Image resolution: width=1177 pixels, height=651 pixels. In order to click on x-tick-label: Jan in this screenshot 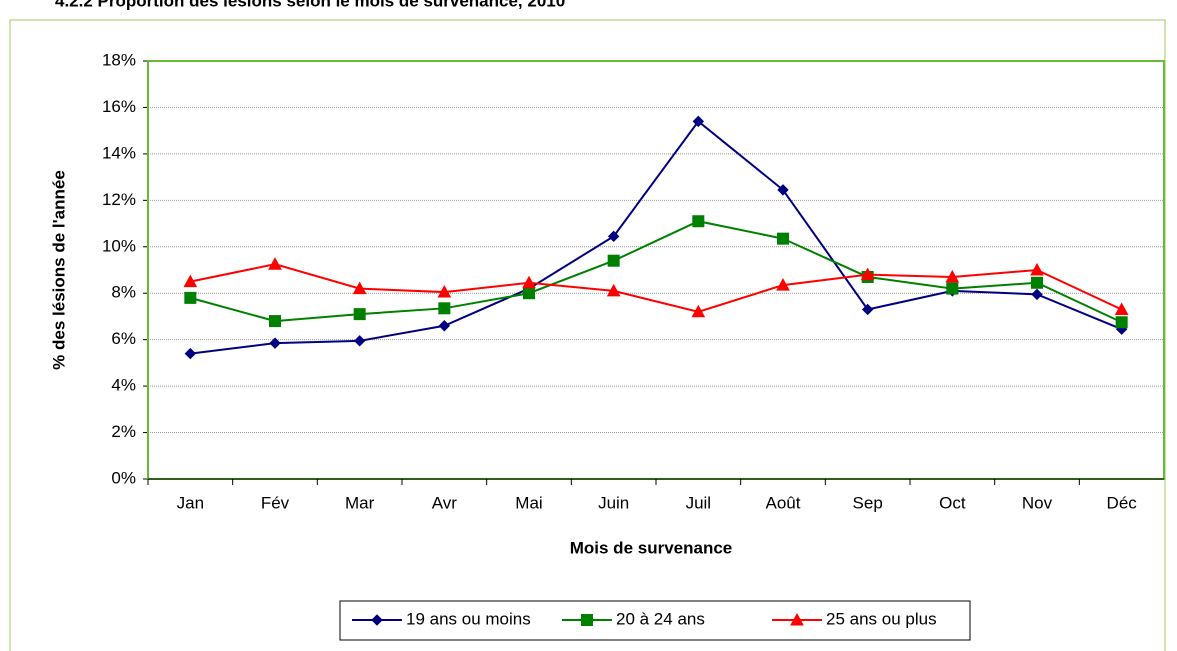, I will do `click(190, 502)`.